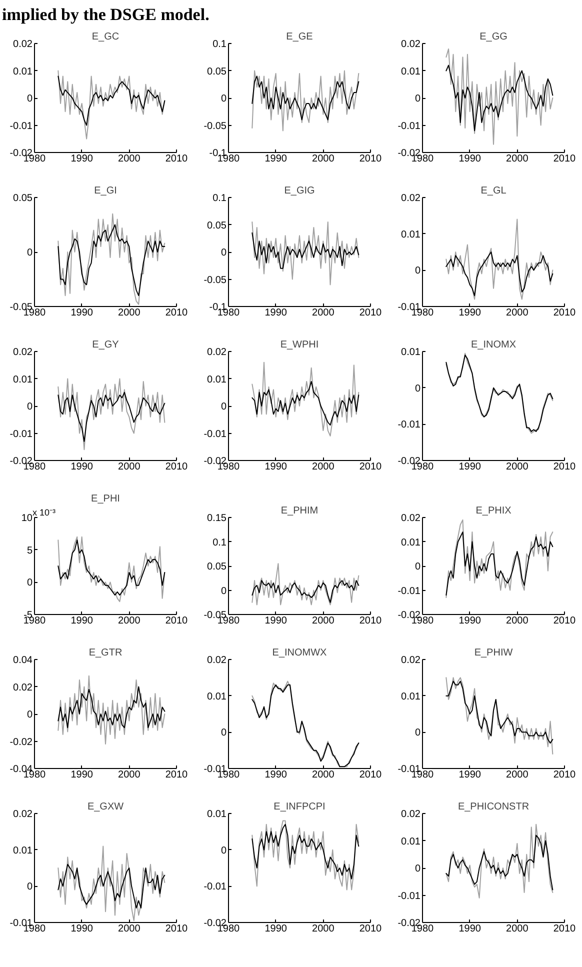 Image resolution: width=582 pixels, height=967 pixels. I want to click on chart-title: E_PHICONSTR, so click(494, 807).